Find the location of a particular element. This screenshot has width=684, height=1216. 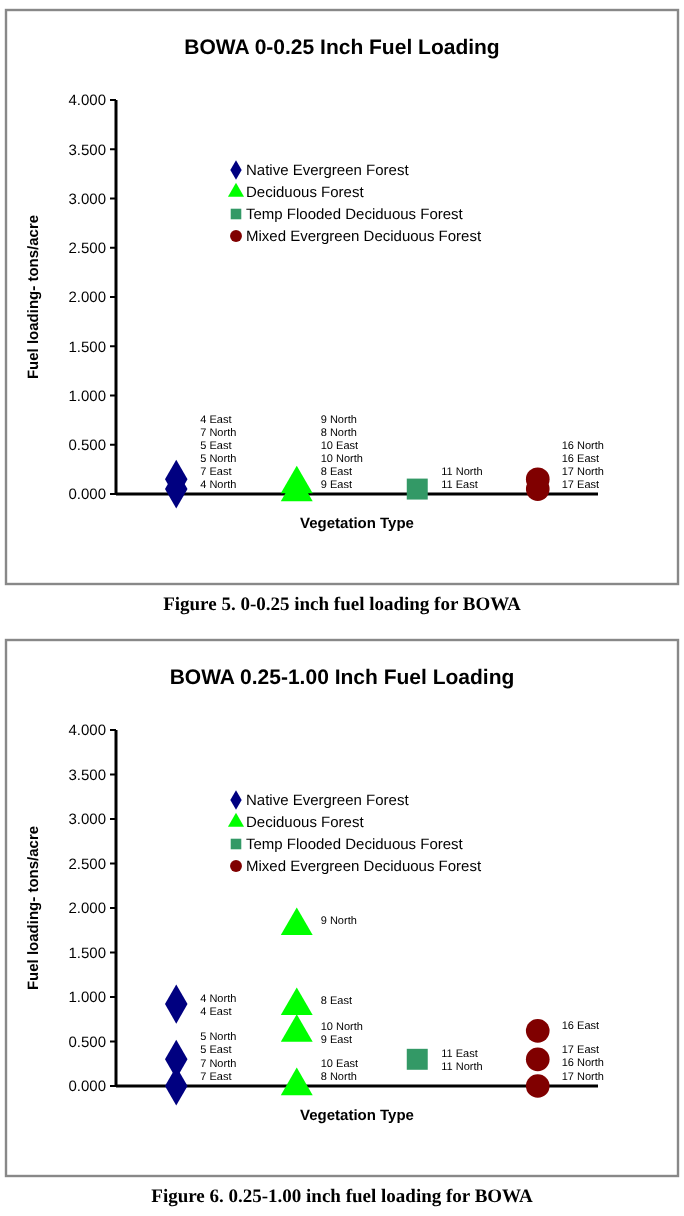

caption: Figure 6. 0.25-1.00 inch fuel loading for BOWA is located at coordinates (342, 1198).